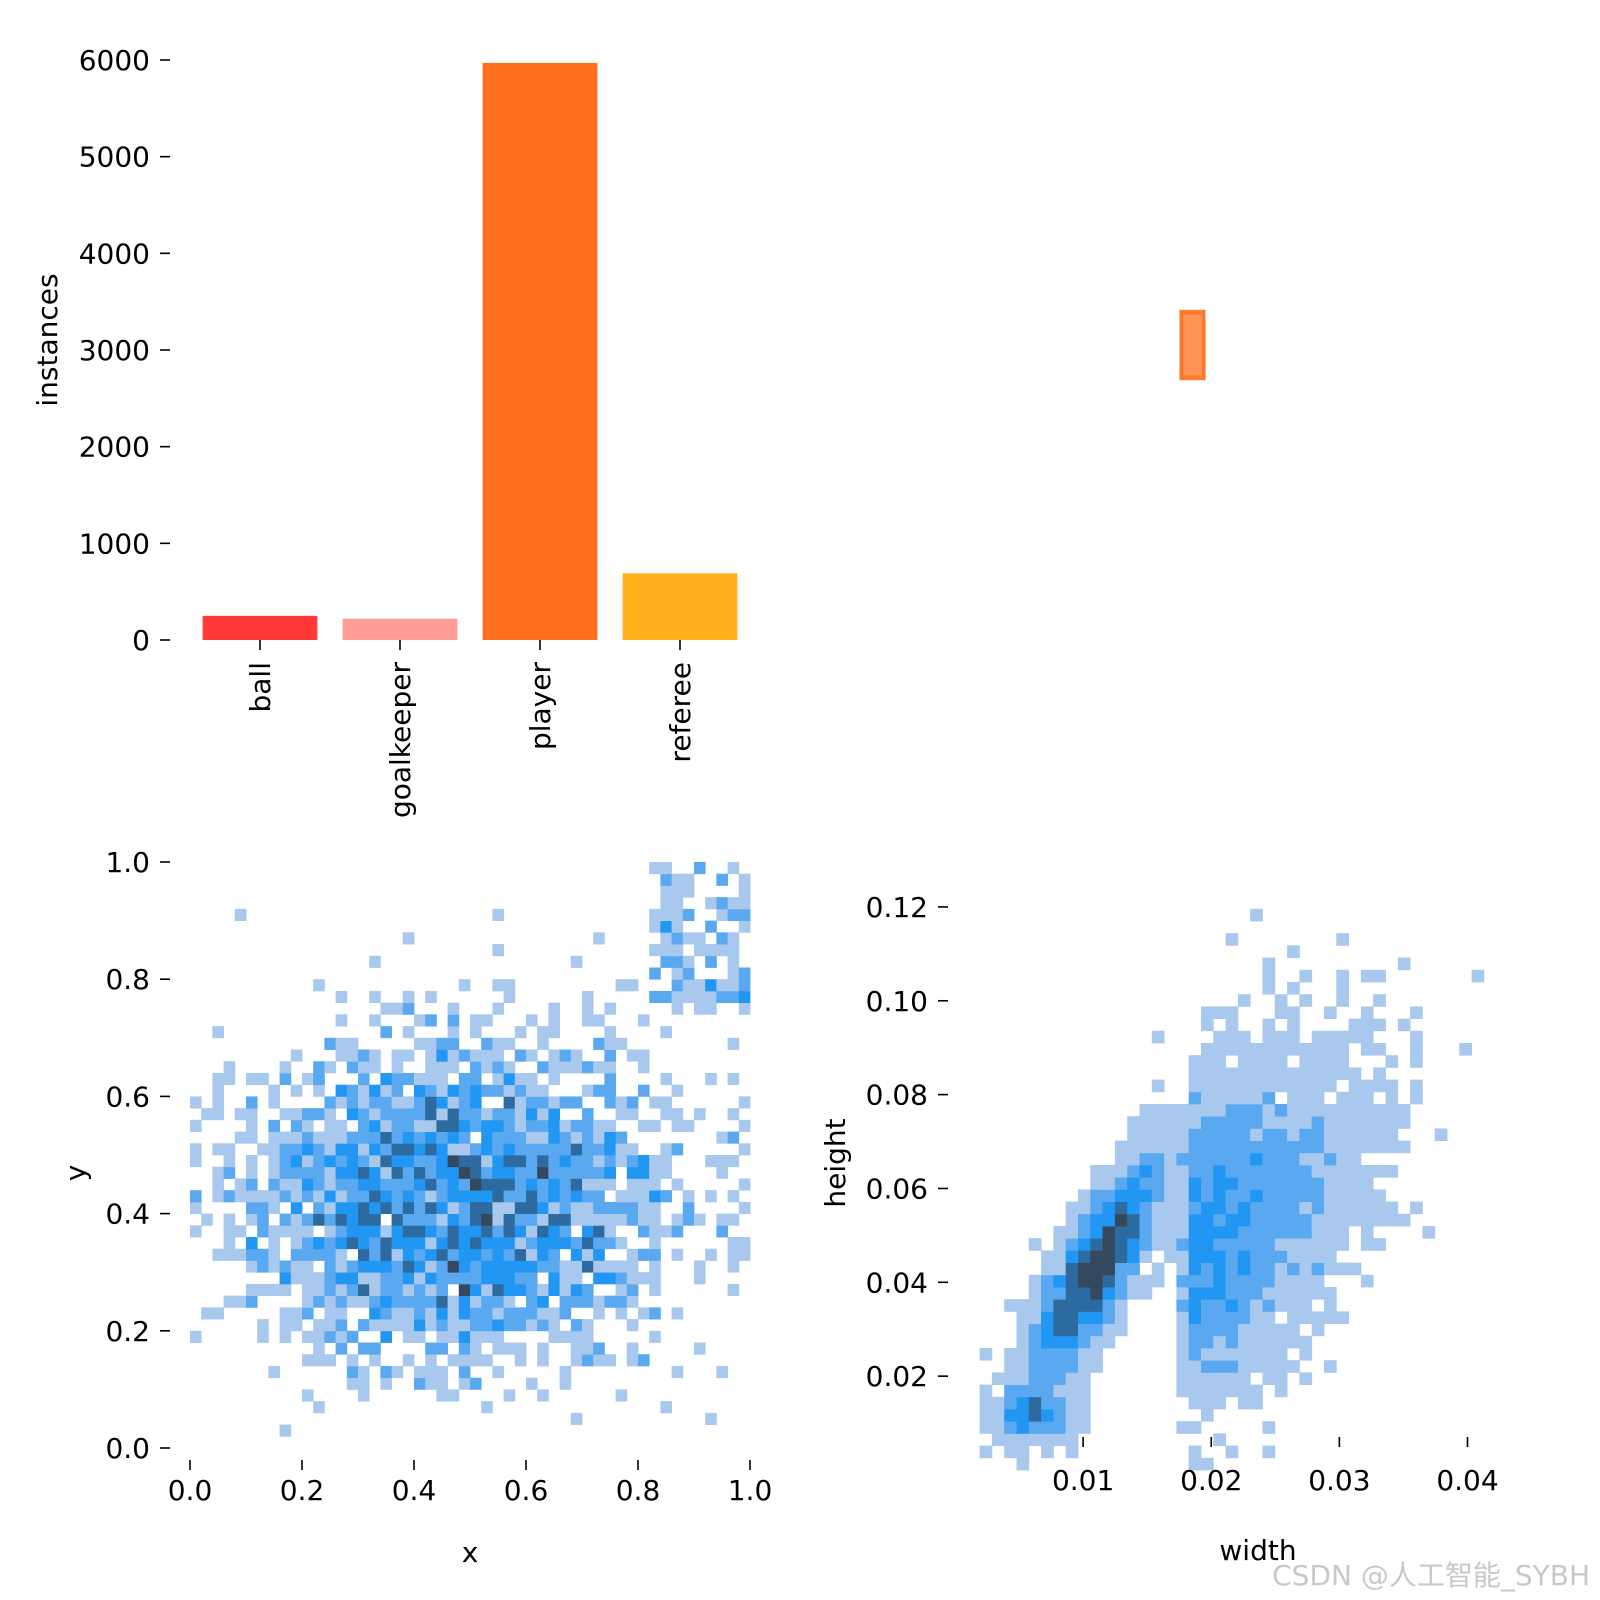 Image resolution: width=1600 pixels, height=1600 pixels. What do you see at coordinates (75, 1173) in the screenshot?
I see `y-axis-label: y` at bounding box center [75, 1173].